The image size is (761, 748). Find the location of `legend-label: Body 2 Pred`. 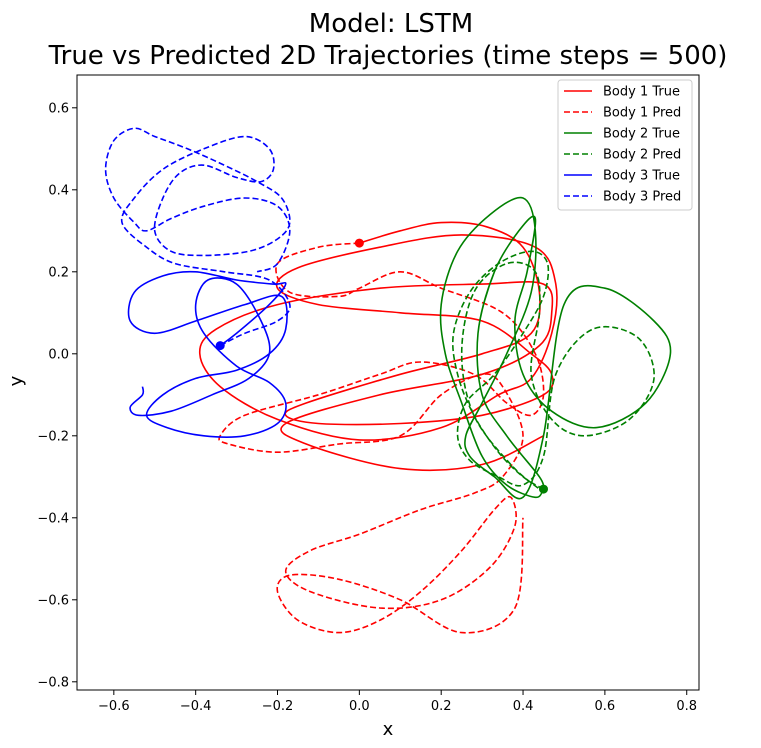

legend-label: Body 2 Pred is located at coordinates (642, 155).